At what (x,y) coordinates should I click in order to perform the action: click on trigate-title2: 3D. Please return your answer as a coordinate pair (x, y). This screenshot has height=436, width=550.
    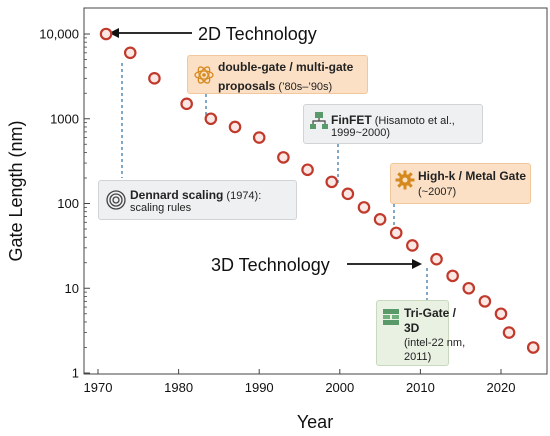
    Looking at the image, I should click on (412, 328).